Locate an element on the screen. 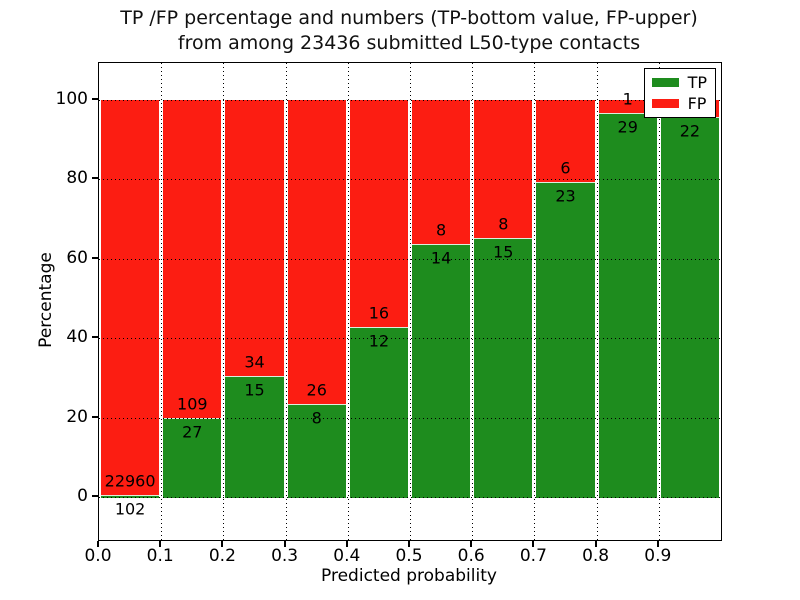 The height and width of the screenshot is (600, 800). legend-item-label: FP is located at coordinates (697, 103).